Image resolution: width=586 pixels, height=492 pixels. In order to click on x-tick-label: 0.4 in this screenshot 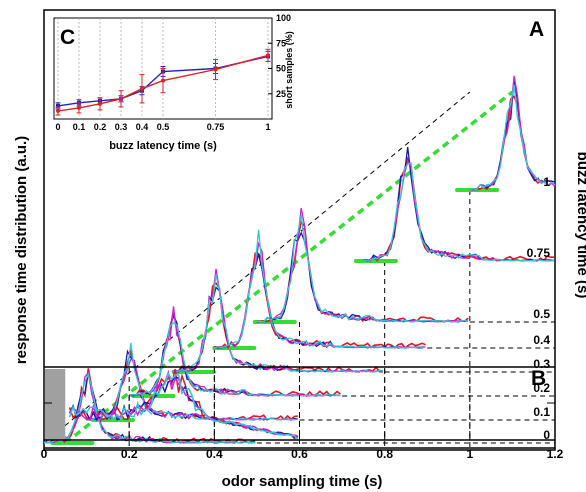, I will do `click(214, 454)`.